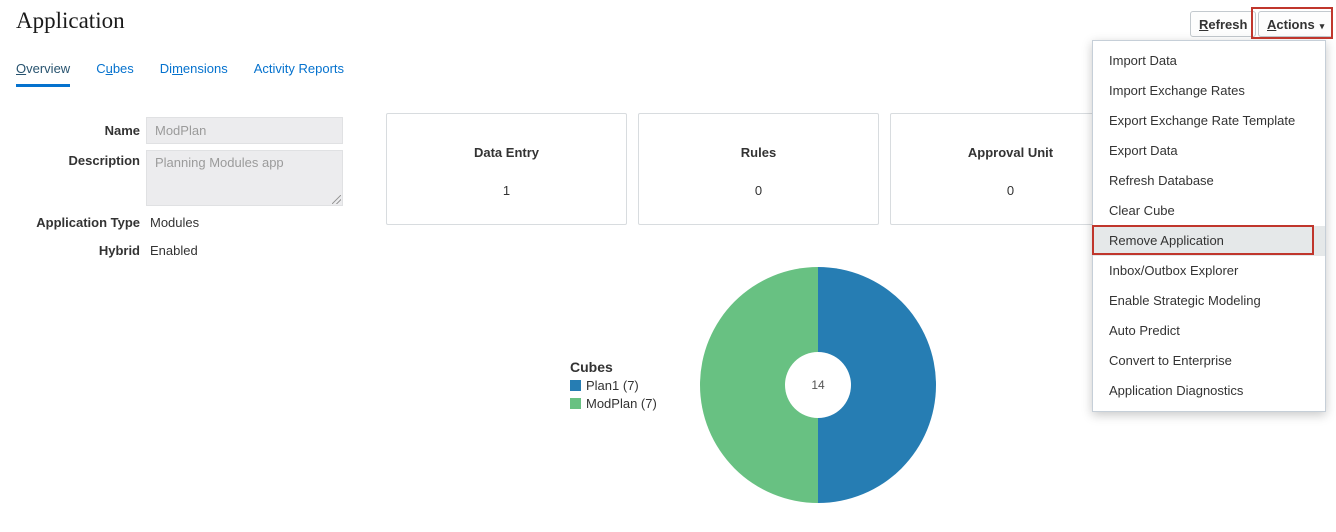 Image resolution: width=1336 pixels, height=532 pixels. Describe the element at coordinates (88, 222) in the screenshot. I see `application-type-label: Application Type` at that location.